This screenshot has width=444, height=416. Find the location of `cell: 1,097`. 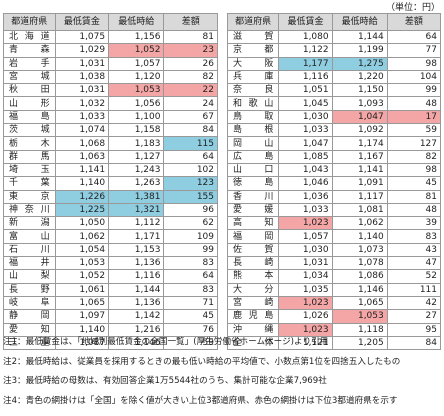

cell: 1,097 is located at coordinates (82, 316).